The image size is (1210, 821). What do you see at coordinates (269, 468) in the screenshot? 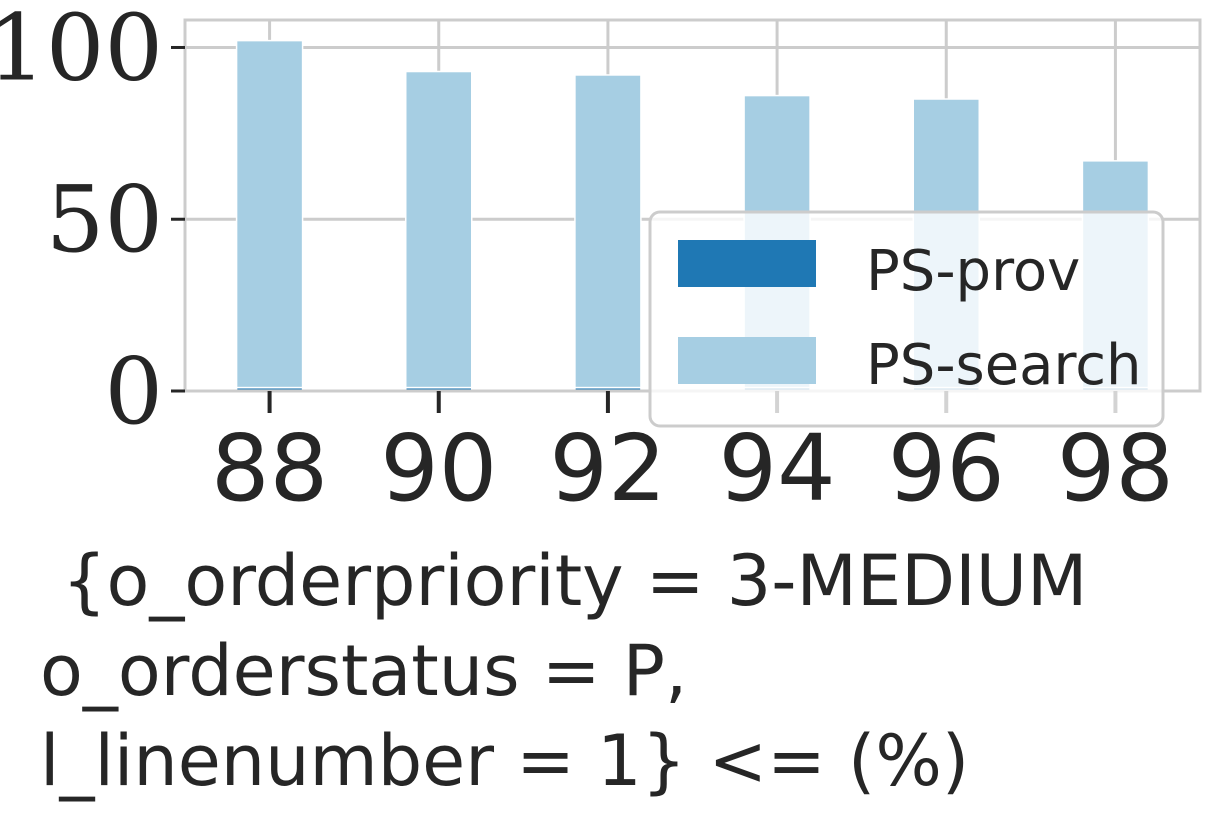
I see `x-tick-label: 88` at bounding box center [269, 468].